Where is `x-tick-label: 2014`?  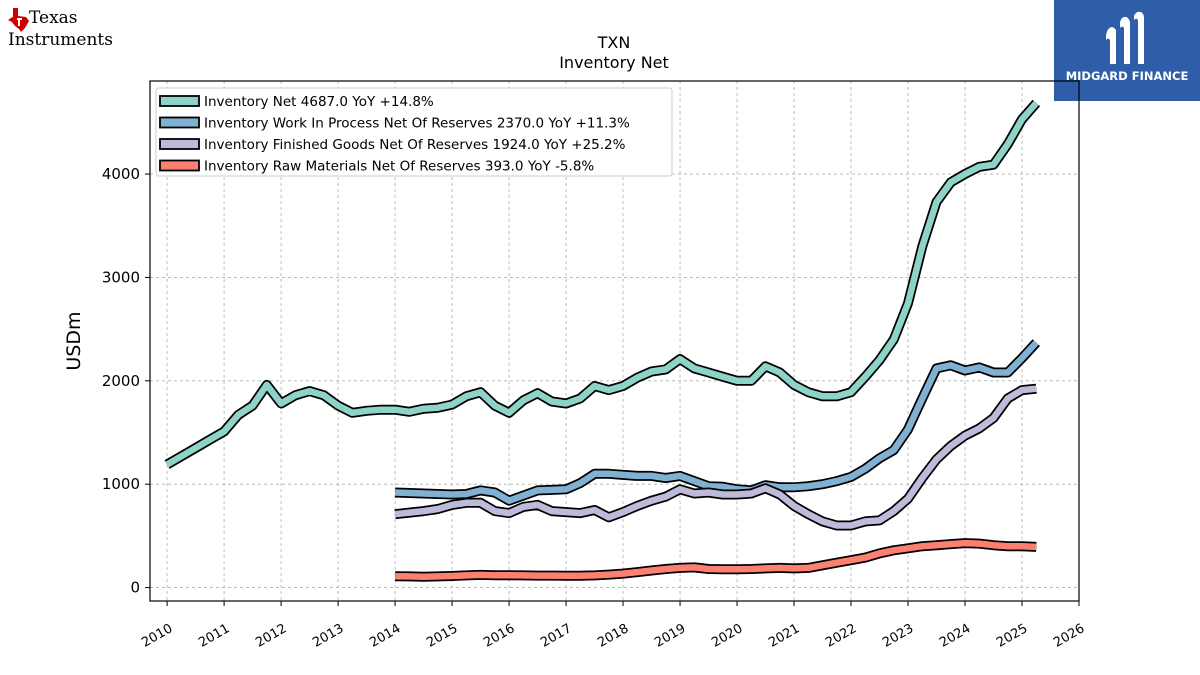 x-tick-label: 2014 is located at coordinates (385, 636).